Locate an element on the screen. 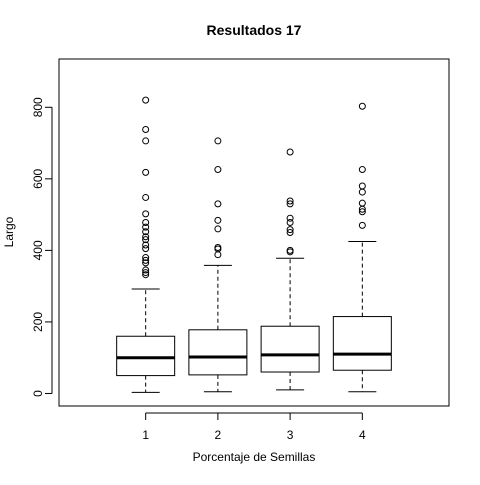 The width and height of the screenshot is (480, 485). y-tick-label: 0 is located at coordinates (38, 393).